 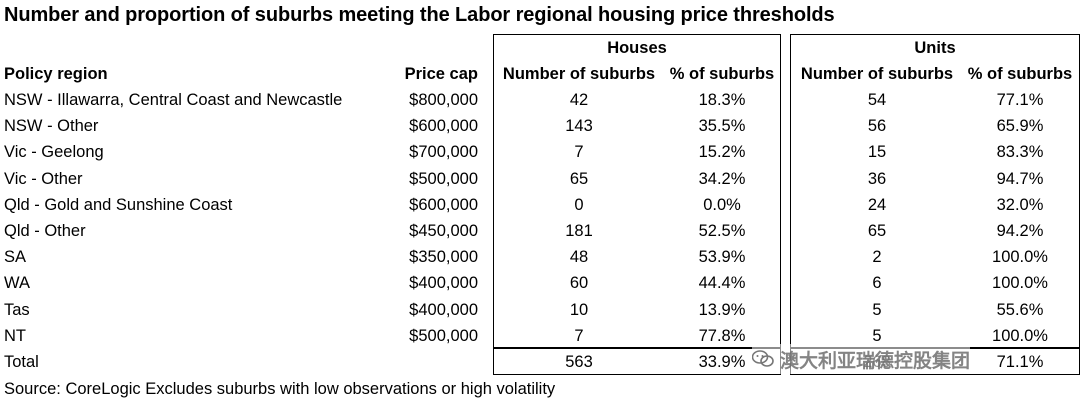 I want to click on cell-houses-num: 181, so click(x=579, y=231).